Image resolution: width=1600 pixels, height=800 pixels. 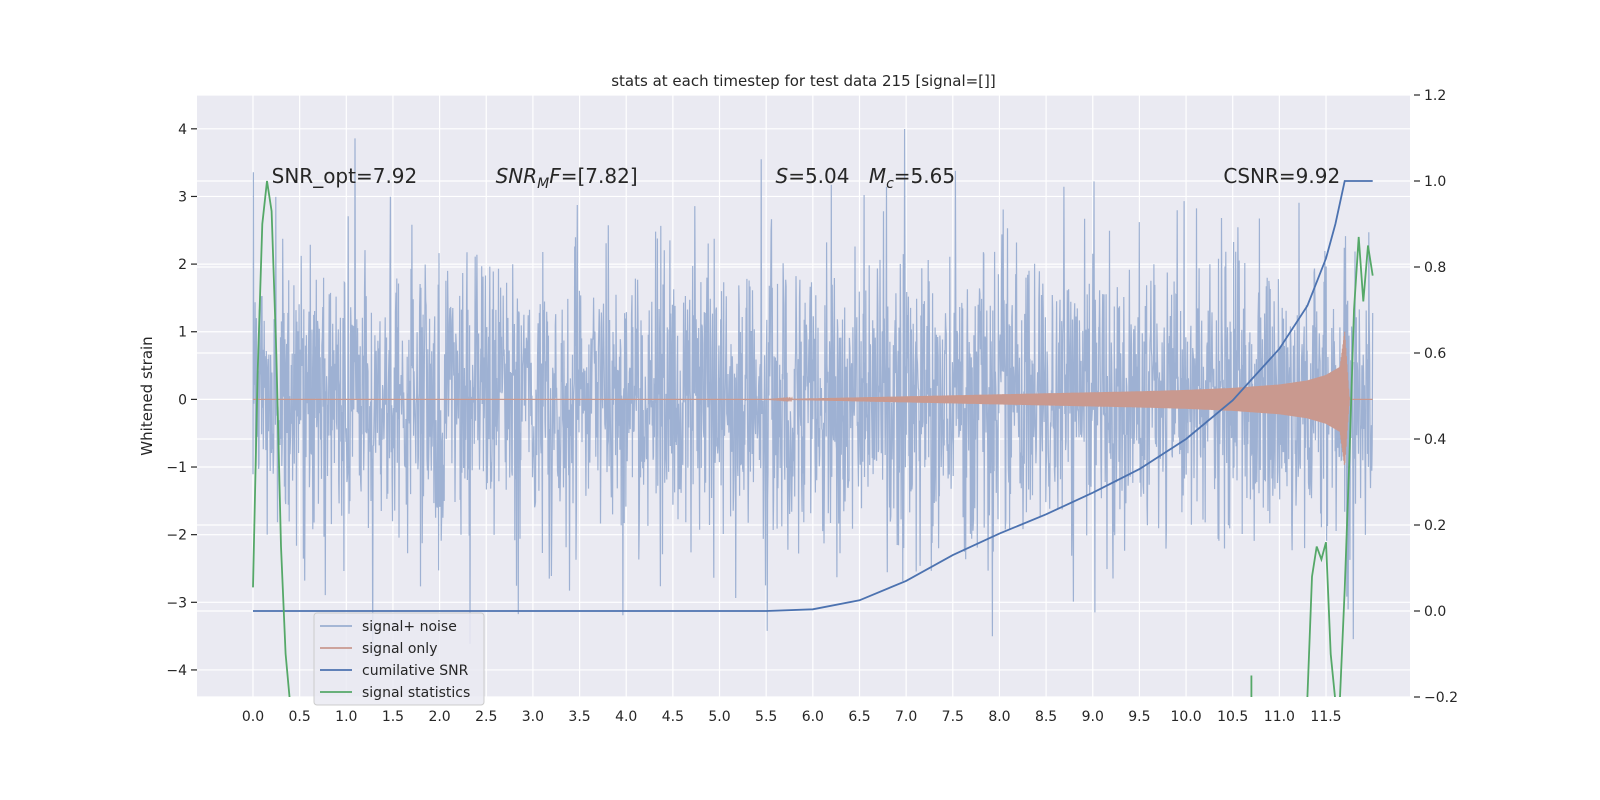 I want to click on y2-tick-label: 1.0, so click(x=1435, y=182).